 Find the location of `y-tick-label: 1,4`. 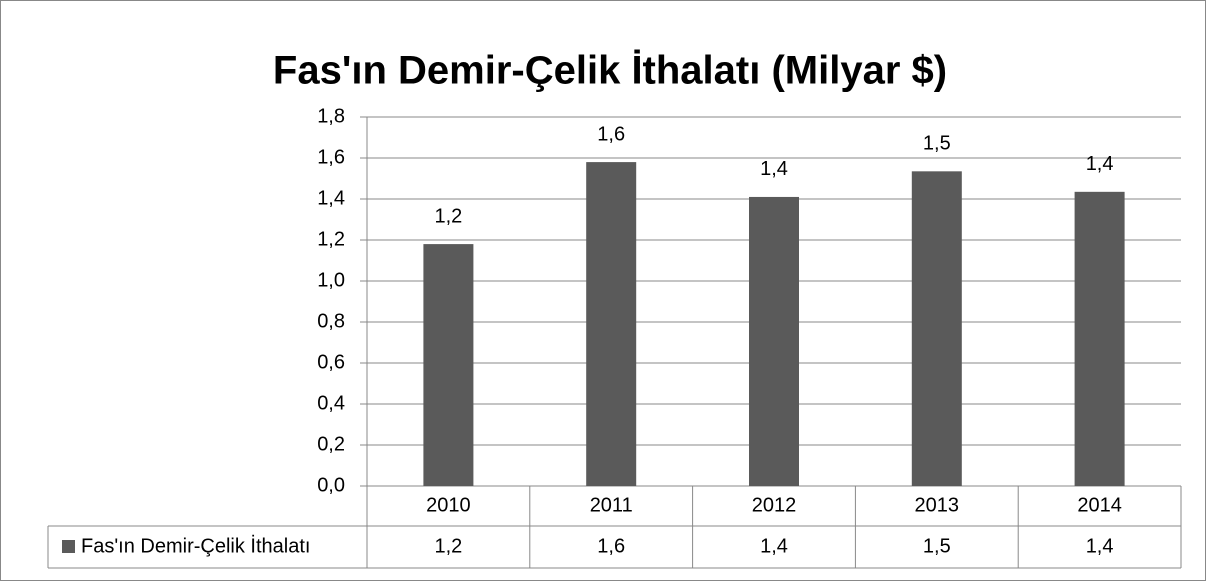

y-tick-label: 1,4 is located at coordinates (331, 198).